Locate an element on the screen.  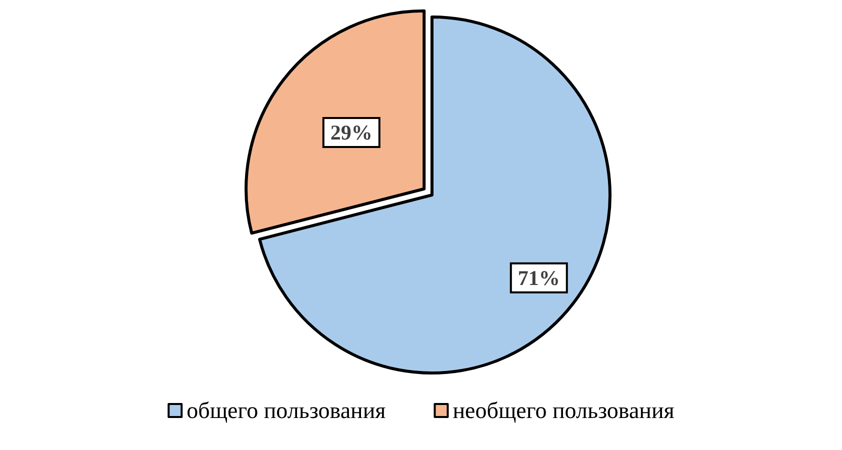
data-label: 71% is located at coordinates (539, 278).